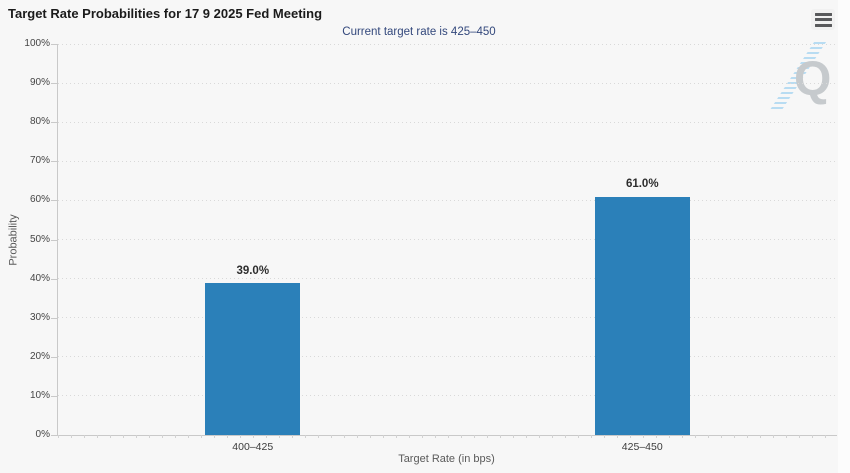 The width and height of the screenshot is (850, 473). I want to click on y-tick-label: 80%, so click(39, 122).